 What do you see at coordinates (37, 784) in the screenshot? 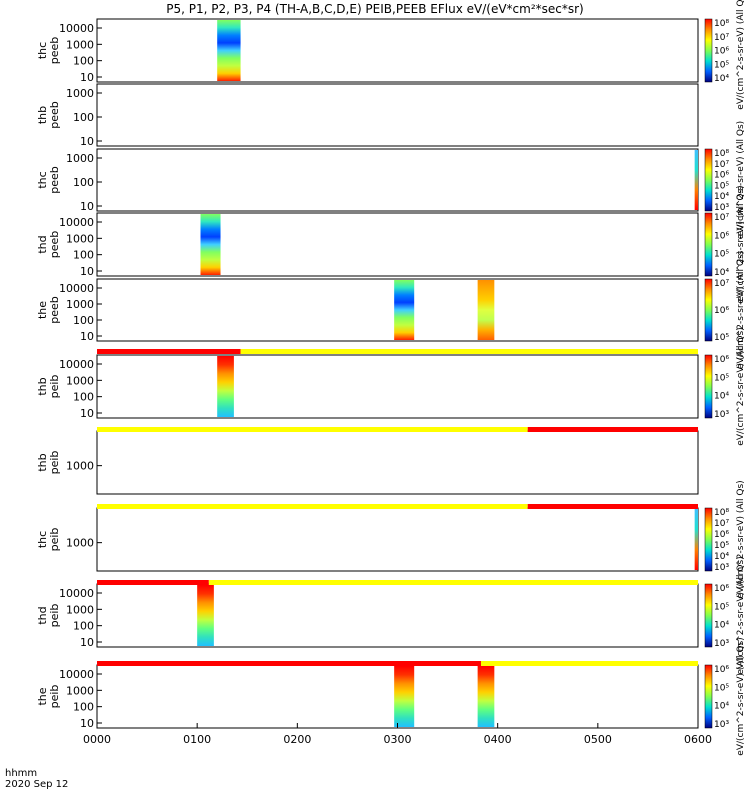
I see `date-label: 2020 Sep 12` at bounding box center [37, 784].